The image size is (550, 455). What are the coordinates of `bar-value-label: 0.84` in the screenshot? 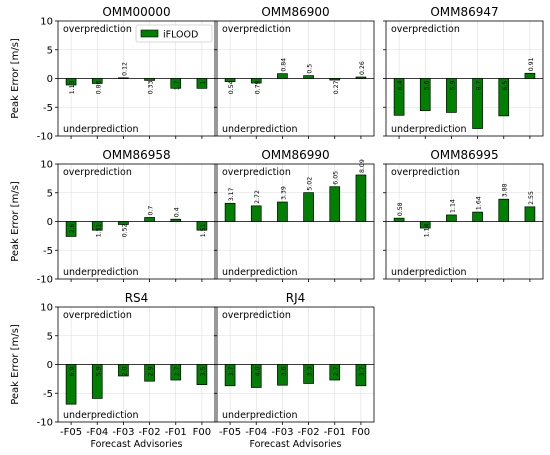 It's located at (283, 65).